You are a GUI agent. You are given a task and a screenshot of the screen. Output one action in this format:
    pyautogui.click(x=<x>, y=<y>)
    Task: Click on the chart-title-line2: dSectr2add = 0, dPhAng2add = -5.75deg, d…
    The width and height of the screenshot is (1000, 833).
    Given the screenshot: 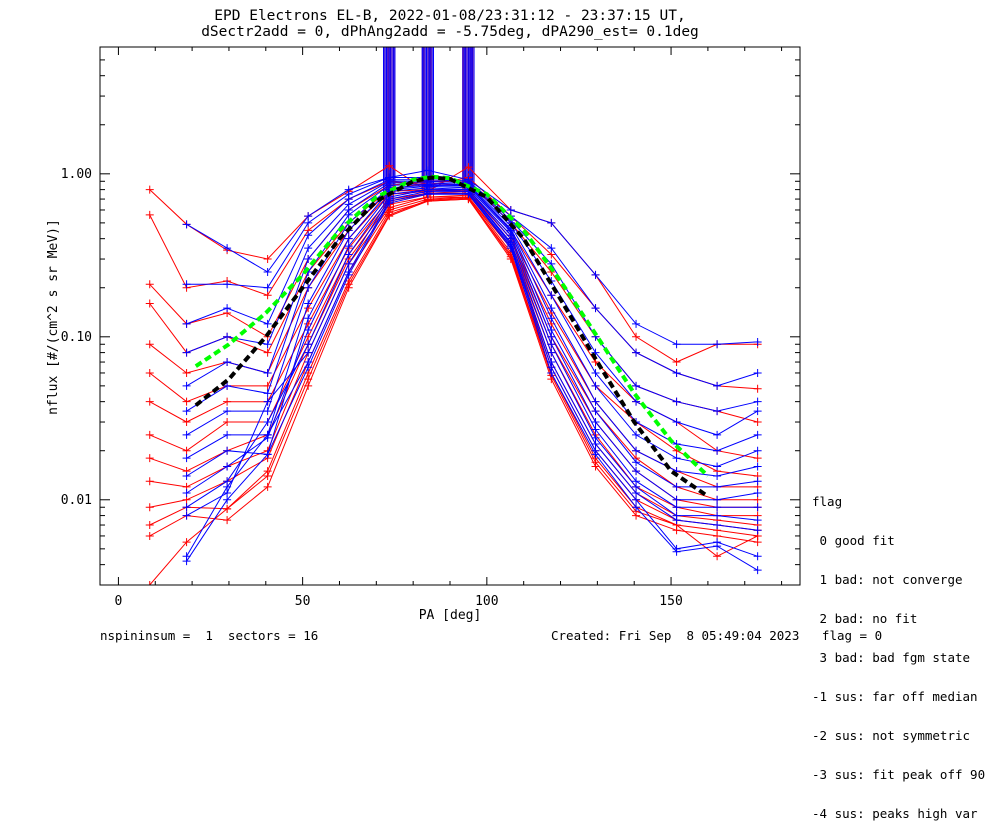 What is the action you would take?
    pyautogui.click(x=450, y=32)
    